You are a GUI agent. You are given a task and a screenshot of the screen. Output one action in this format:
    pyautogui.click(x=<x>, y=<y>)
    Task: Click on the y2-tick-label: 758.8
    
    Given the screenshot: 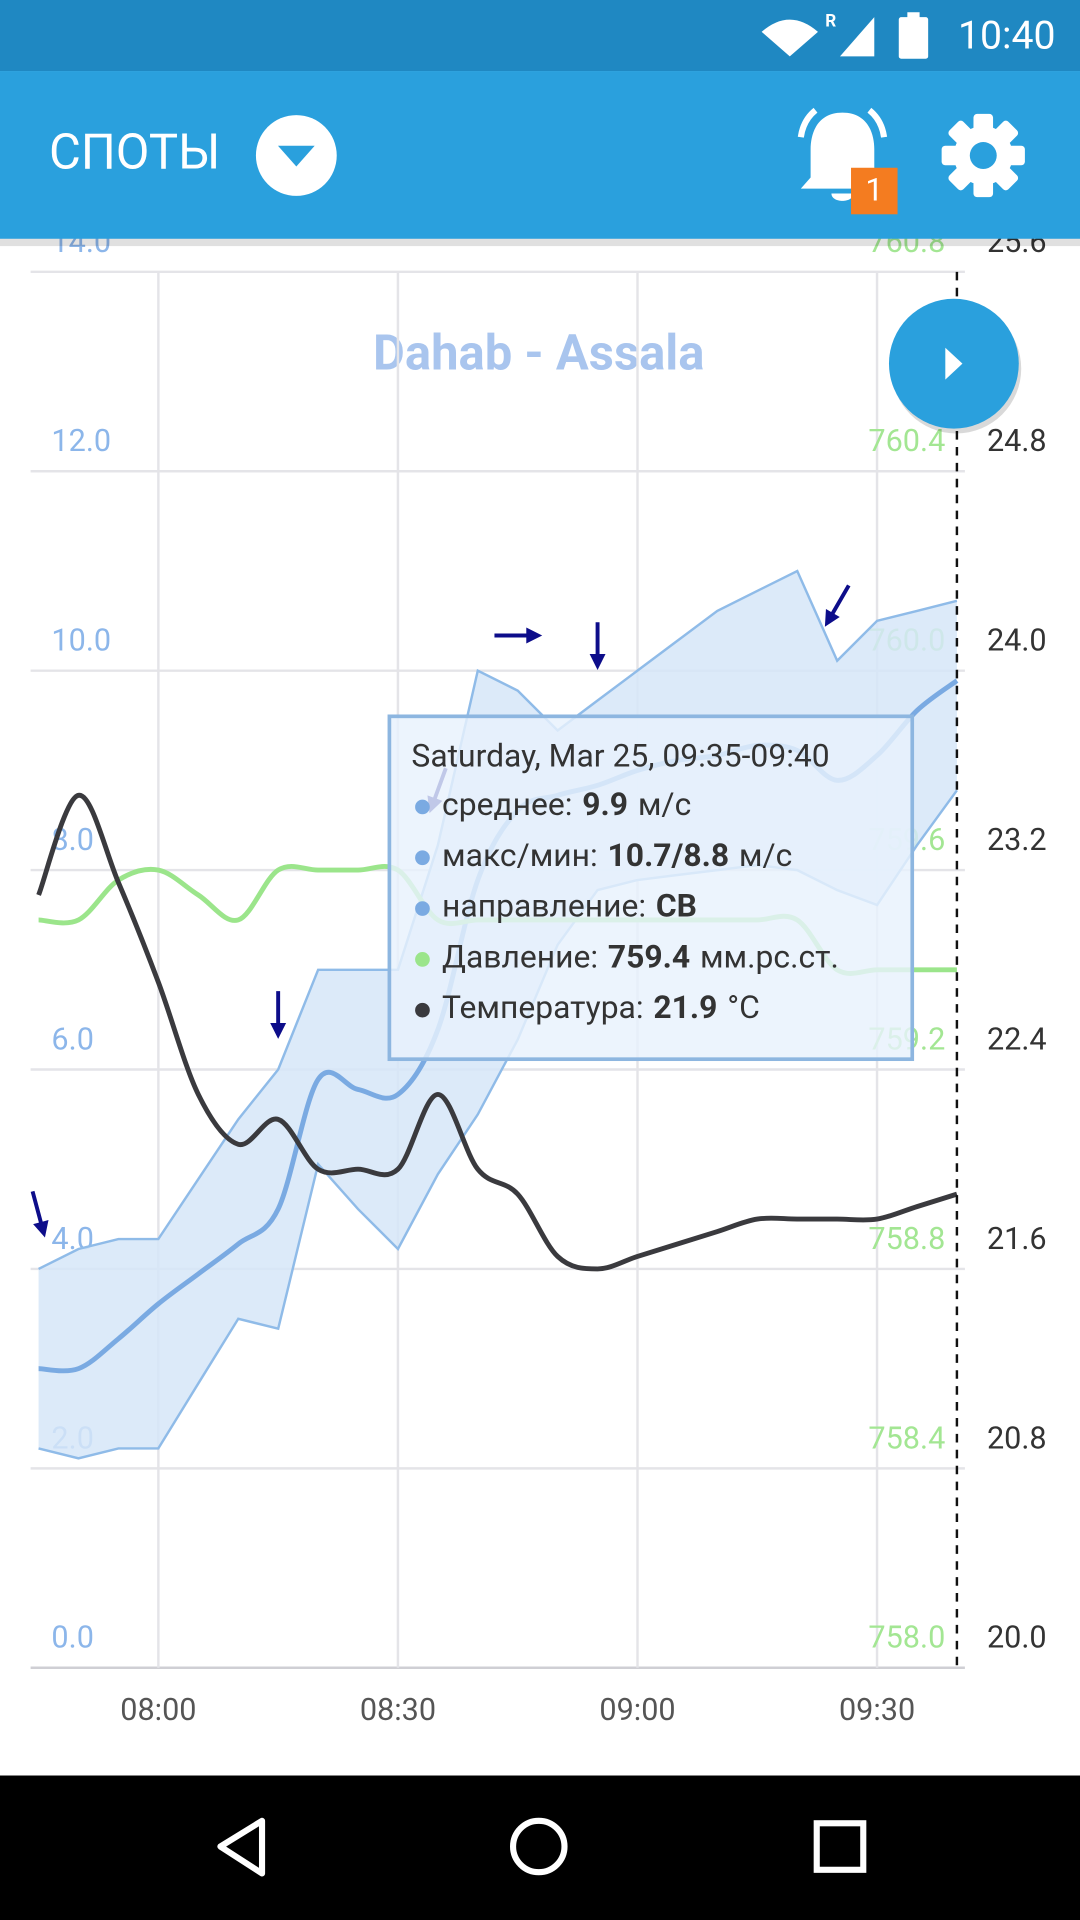 What is the action you would take?
    pyautogui.click(x=906, y=1239)
    